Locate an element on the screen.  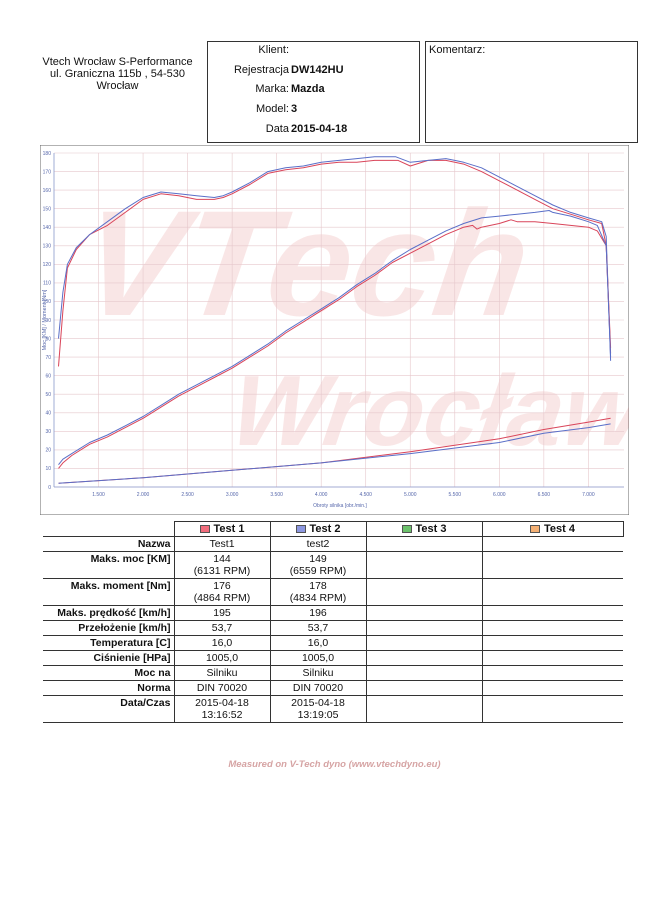
legend-test1: Test 1 is located at coordinates (222, 529).